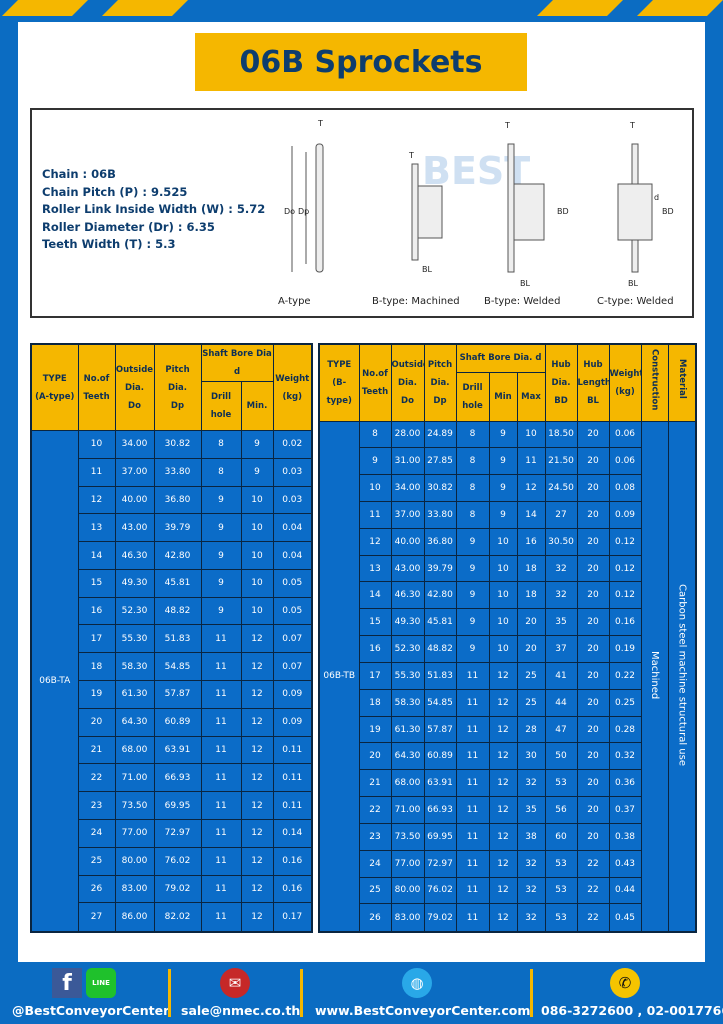 The image size is (723, 1024). I want to click on phone-icon: ✆, so click(625, 983).